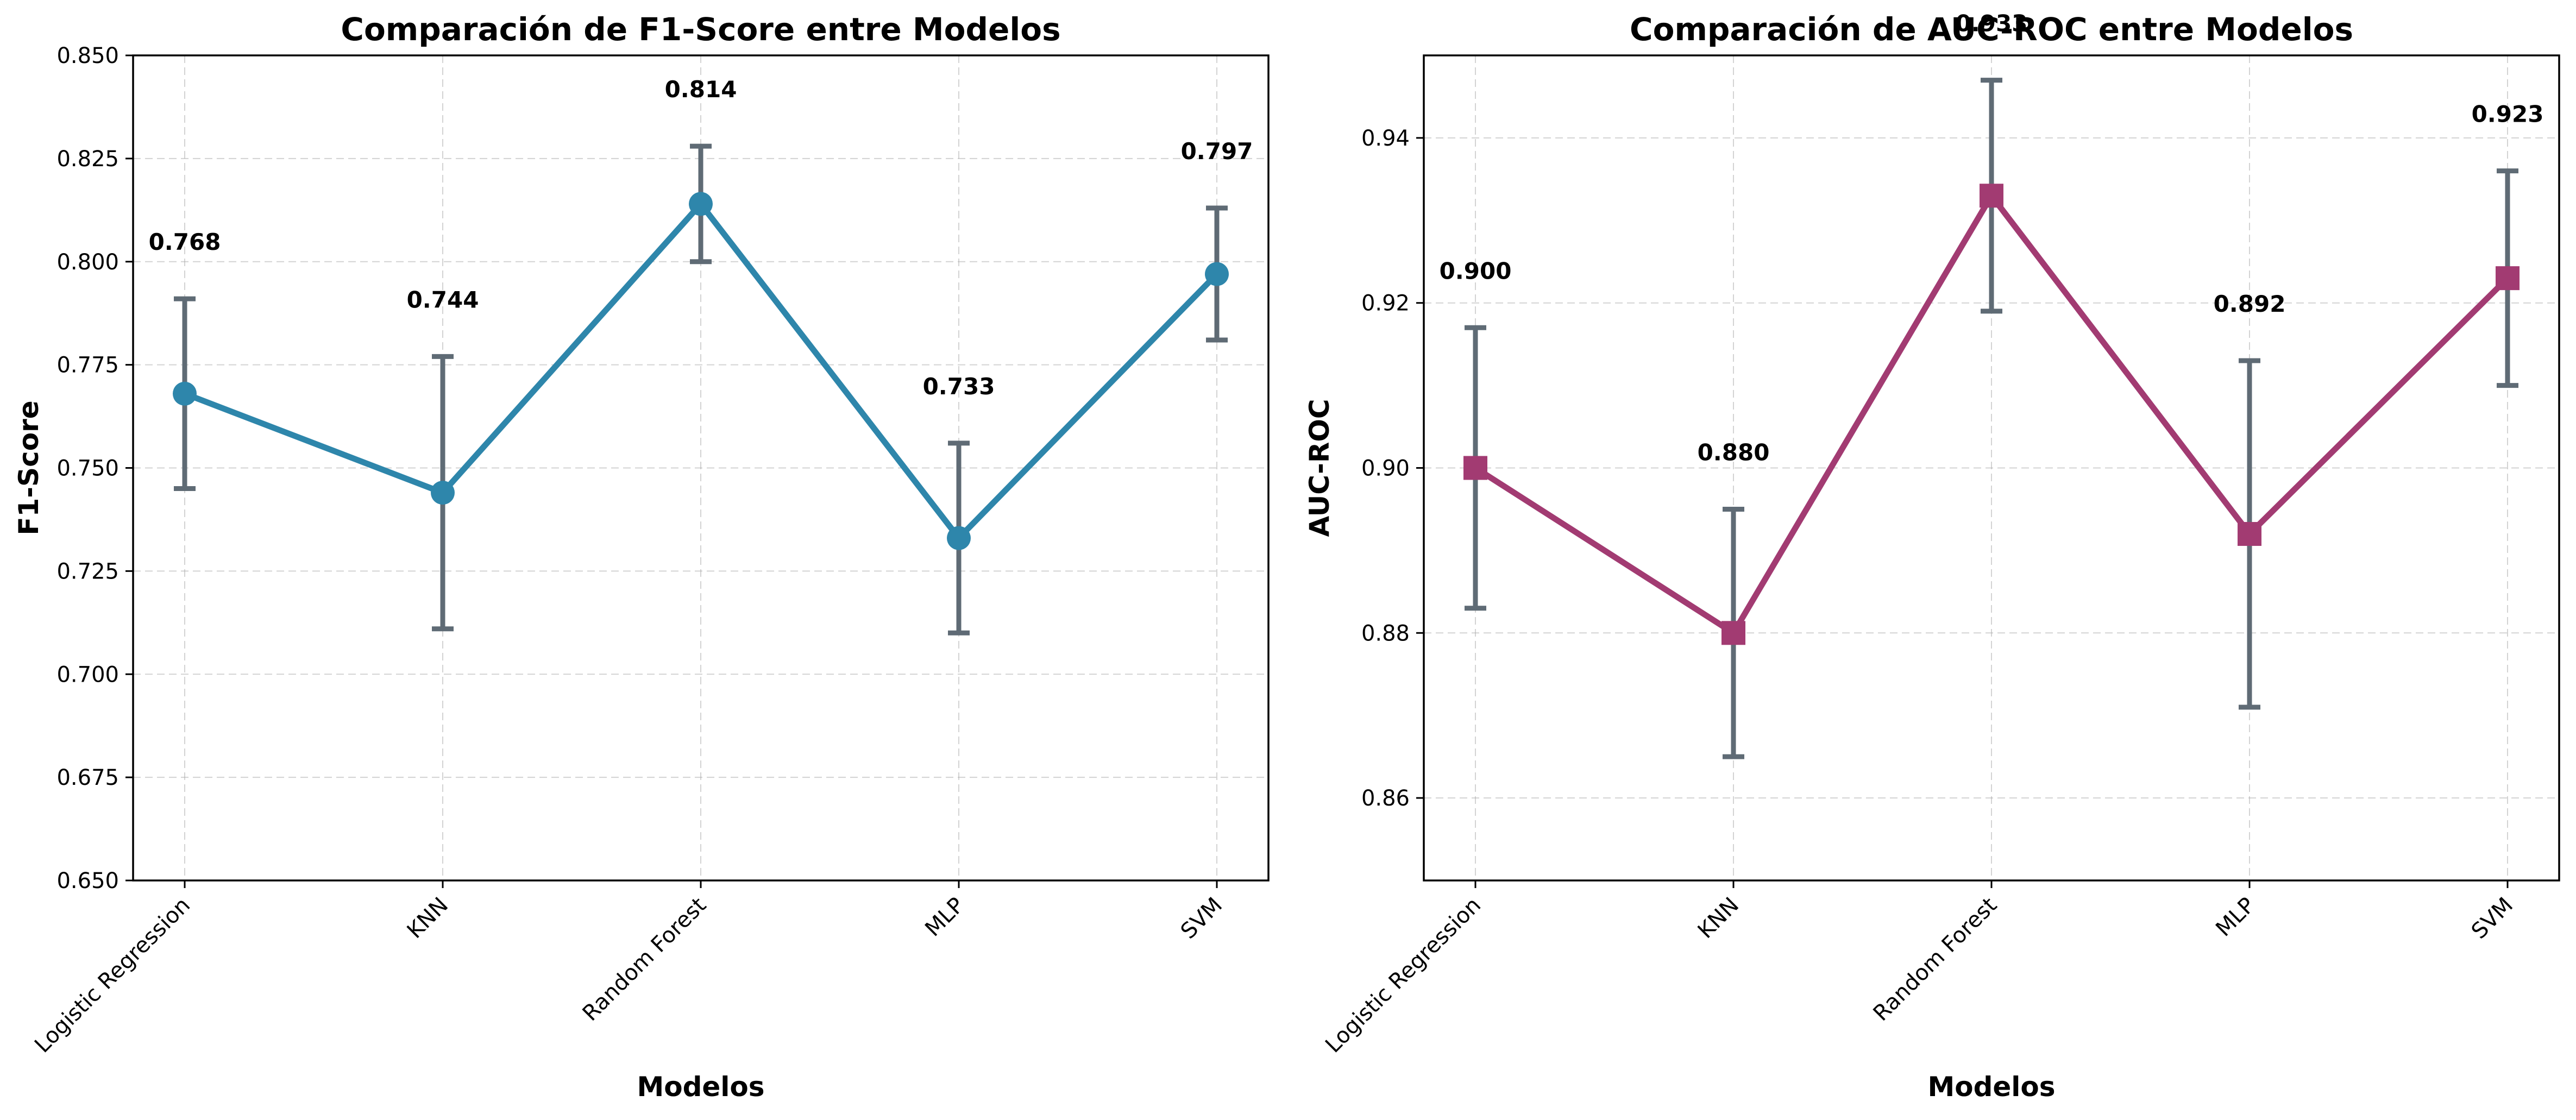 This screenshot has height=1120, width=2576. Describe the element at coordinates (1385, 798) in the screenshot. I see `y-tick-label: 0.86` at that location.